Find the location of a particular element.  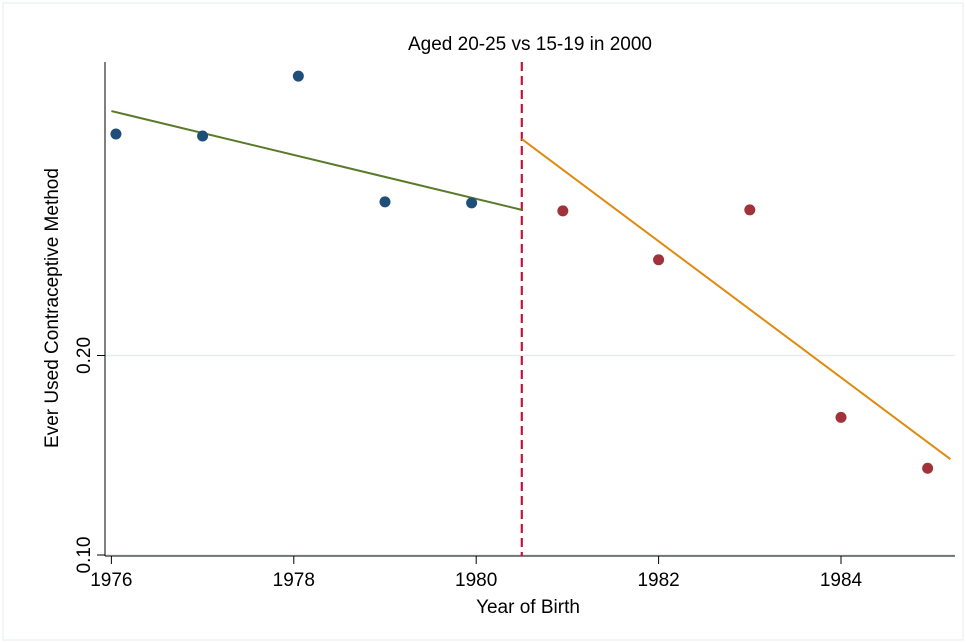

x-tick-label-2: 1980 is located at coordinates (476, 580).